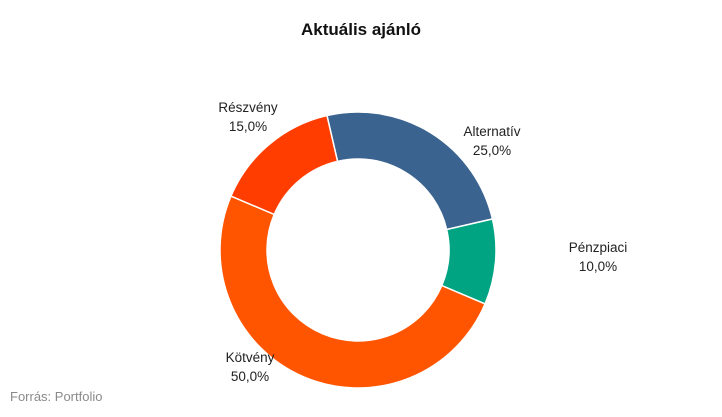  What do you see at coordinates (410, 171) in the screenshot?
I see `slice-alternatív` at bounding box center [410, 171].